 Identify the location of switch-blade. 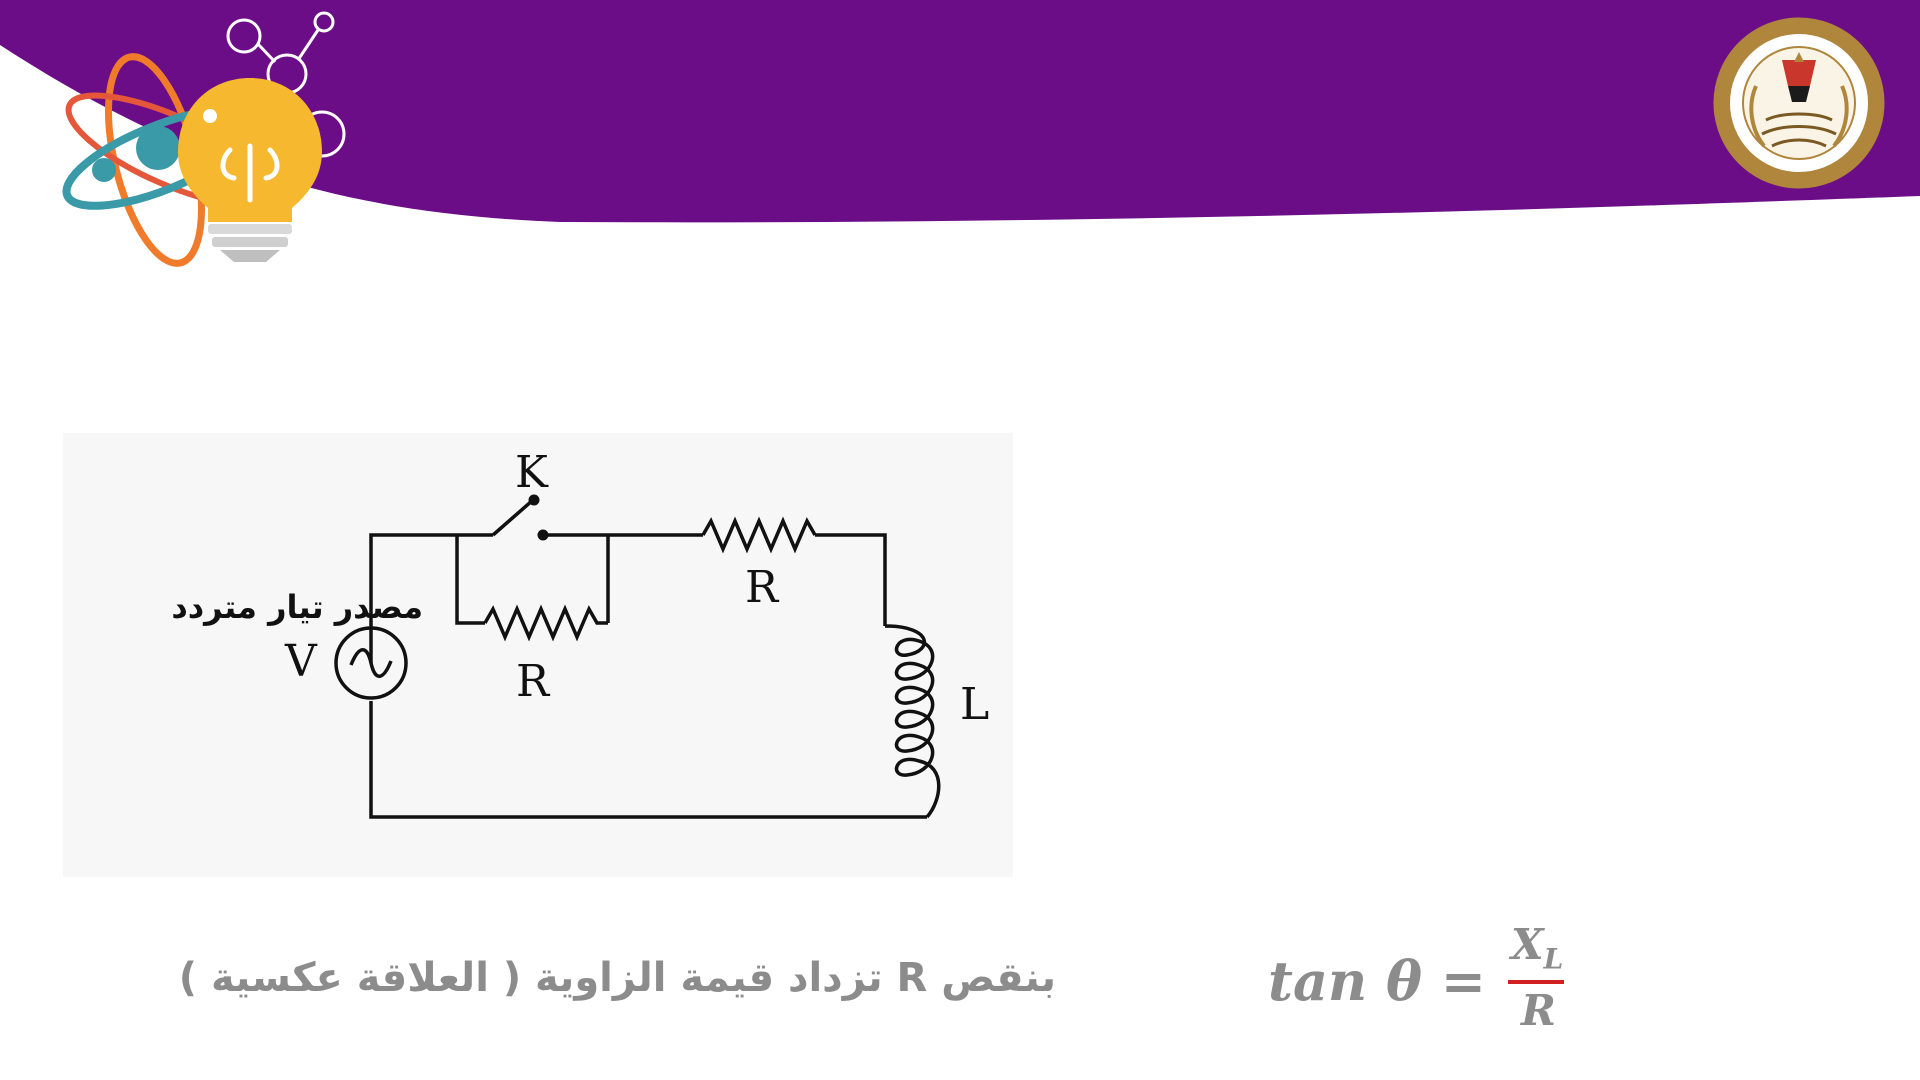
(513, 517).